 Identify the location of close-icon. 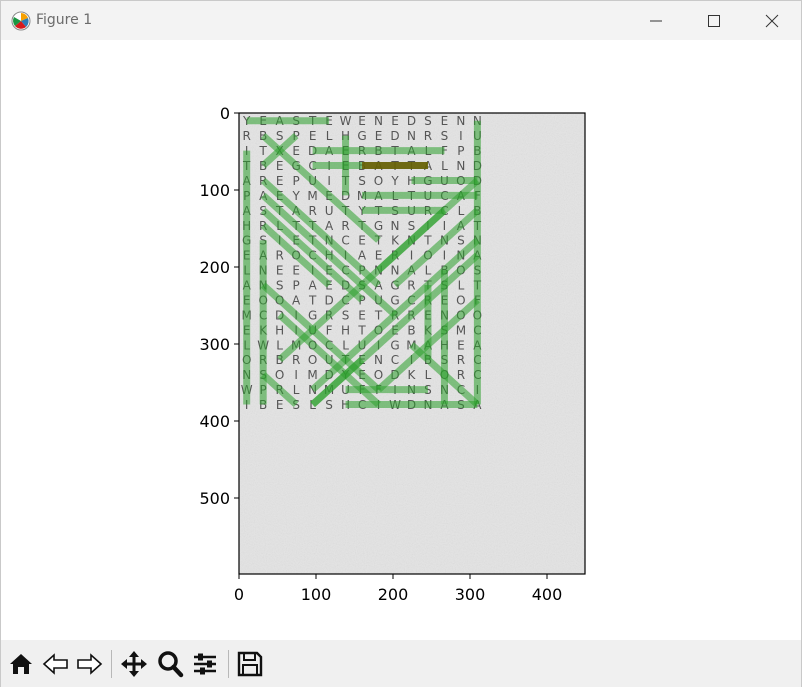
(772, 21).